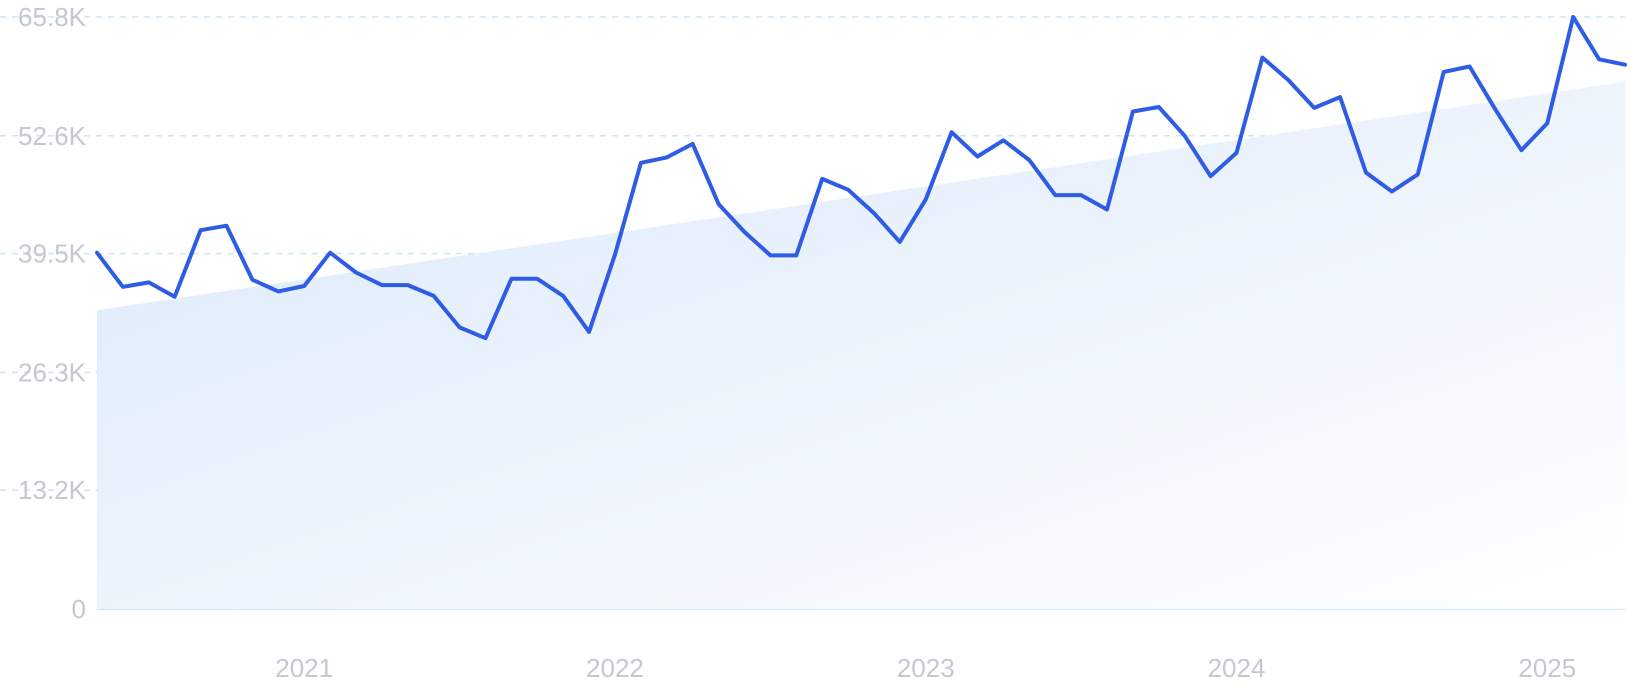 The height and width of the screenshot is (700, 1631). Describe the element at coordinates (52, 313) in the screenshot. I see `y-axis: 0 13.2K 26.3K 39.5K 52.6K 65.8K` at that location.